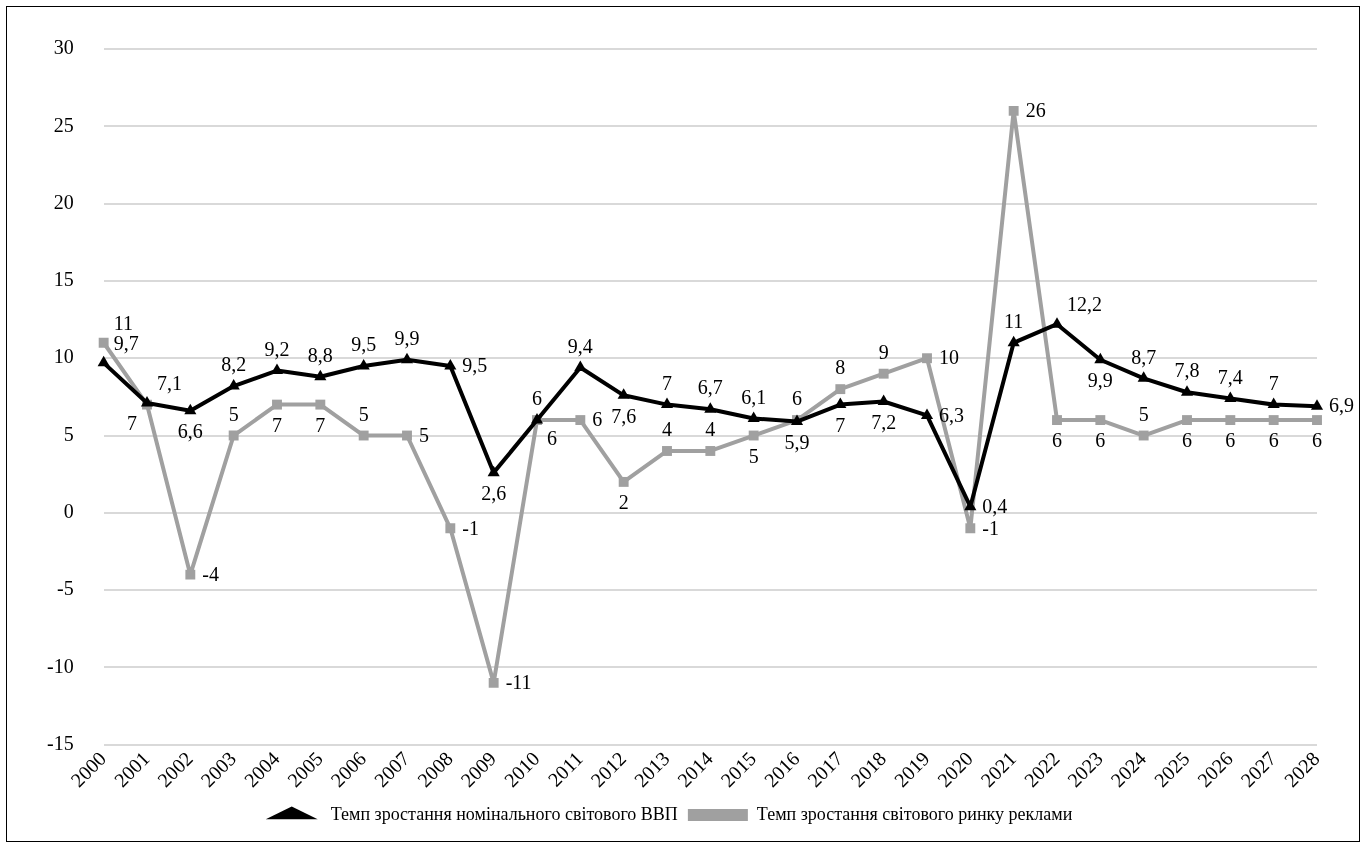  Describe the element at coordinates (63, 279) in the screenshot. I see `y-tick-label: 15` at that location.